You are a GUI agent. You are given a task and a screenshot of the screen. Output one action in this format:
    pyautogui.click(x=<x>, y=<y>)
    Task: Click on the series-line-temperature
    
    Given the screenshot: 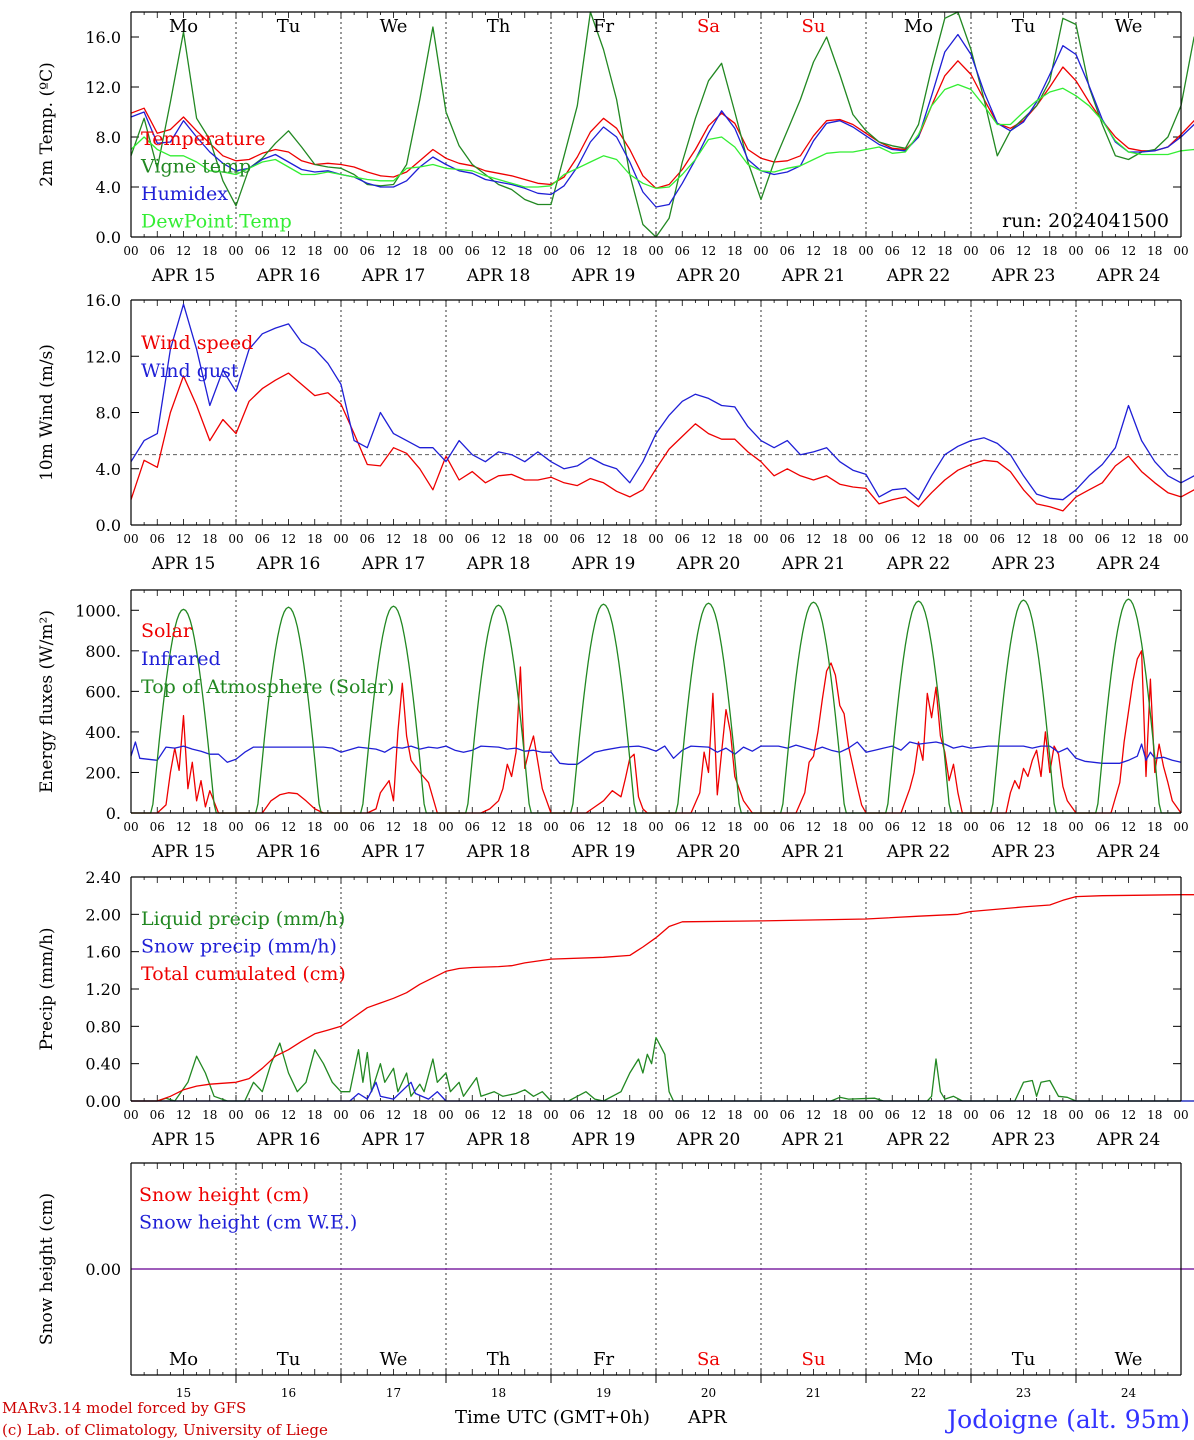 What is the action you would take?
    pyautogui.click(x=662, y=124)
    